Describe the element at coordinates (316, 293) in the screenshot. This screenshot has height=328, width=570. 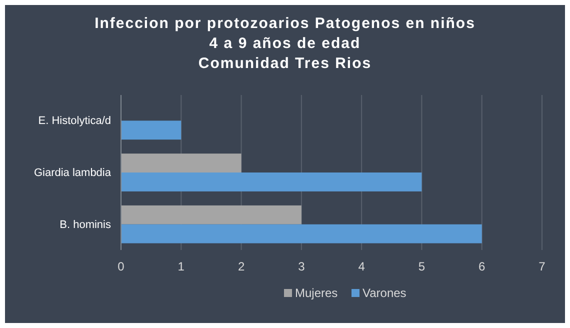
I see `legend-label: Mujeres` at that location.